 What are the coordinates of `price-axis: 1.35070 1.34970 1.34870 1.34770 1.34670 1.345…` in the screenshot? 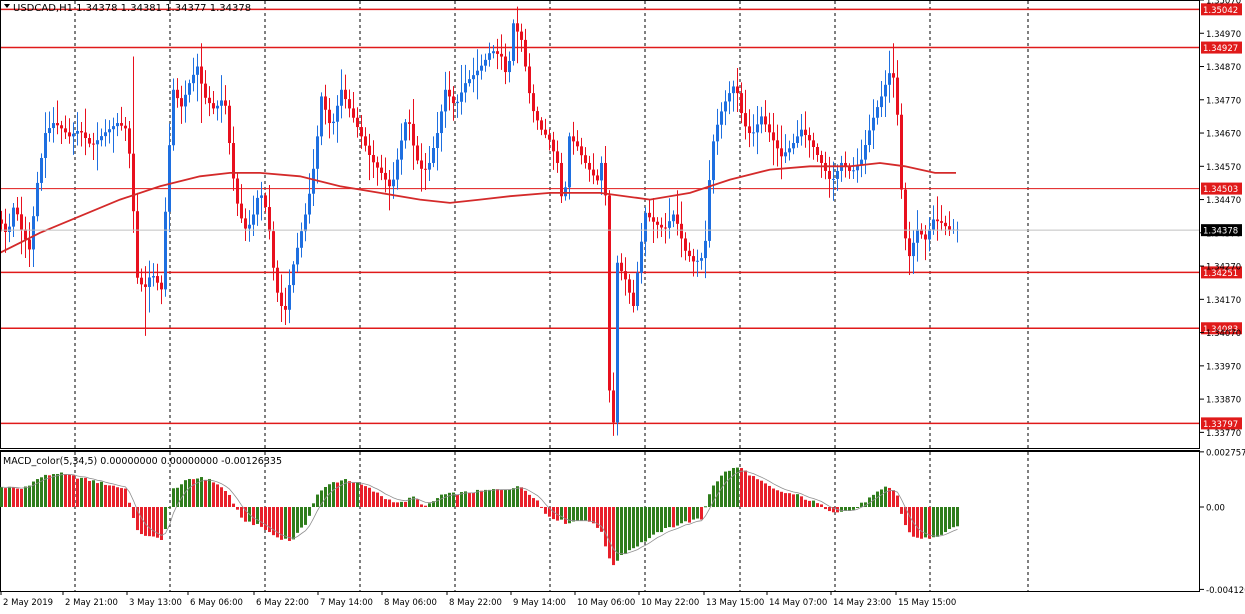 It's located at (1221, 219).